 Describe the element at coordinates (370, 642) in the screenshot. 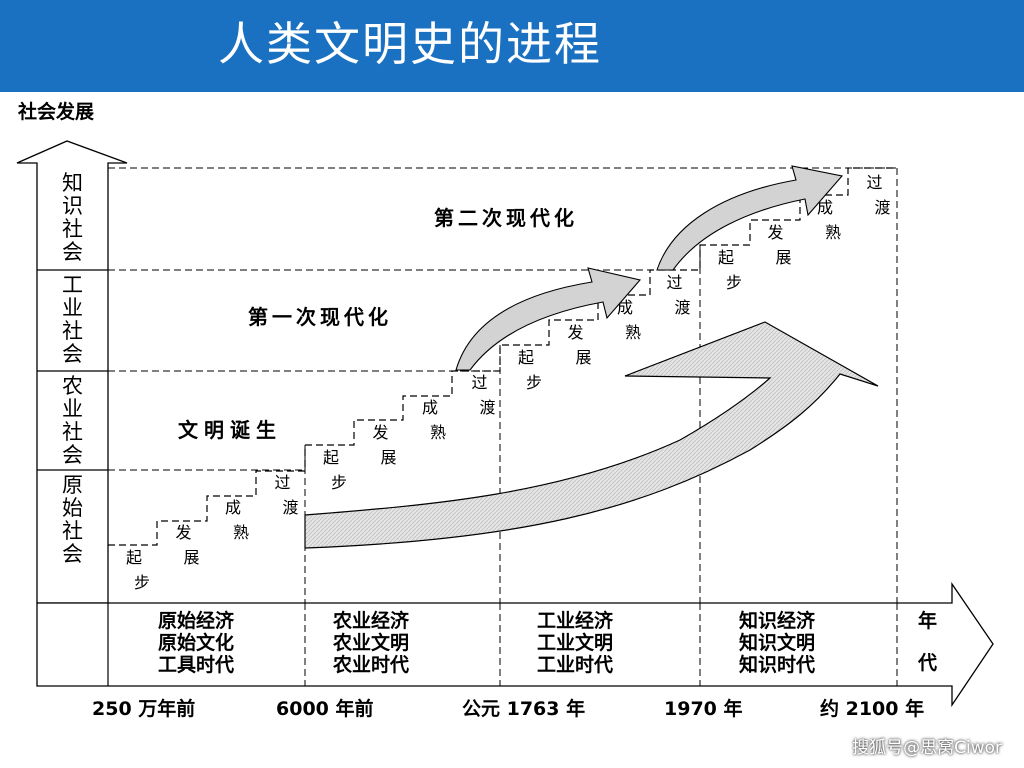

I see `era-label-line: 农业文明` at that location.